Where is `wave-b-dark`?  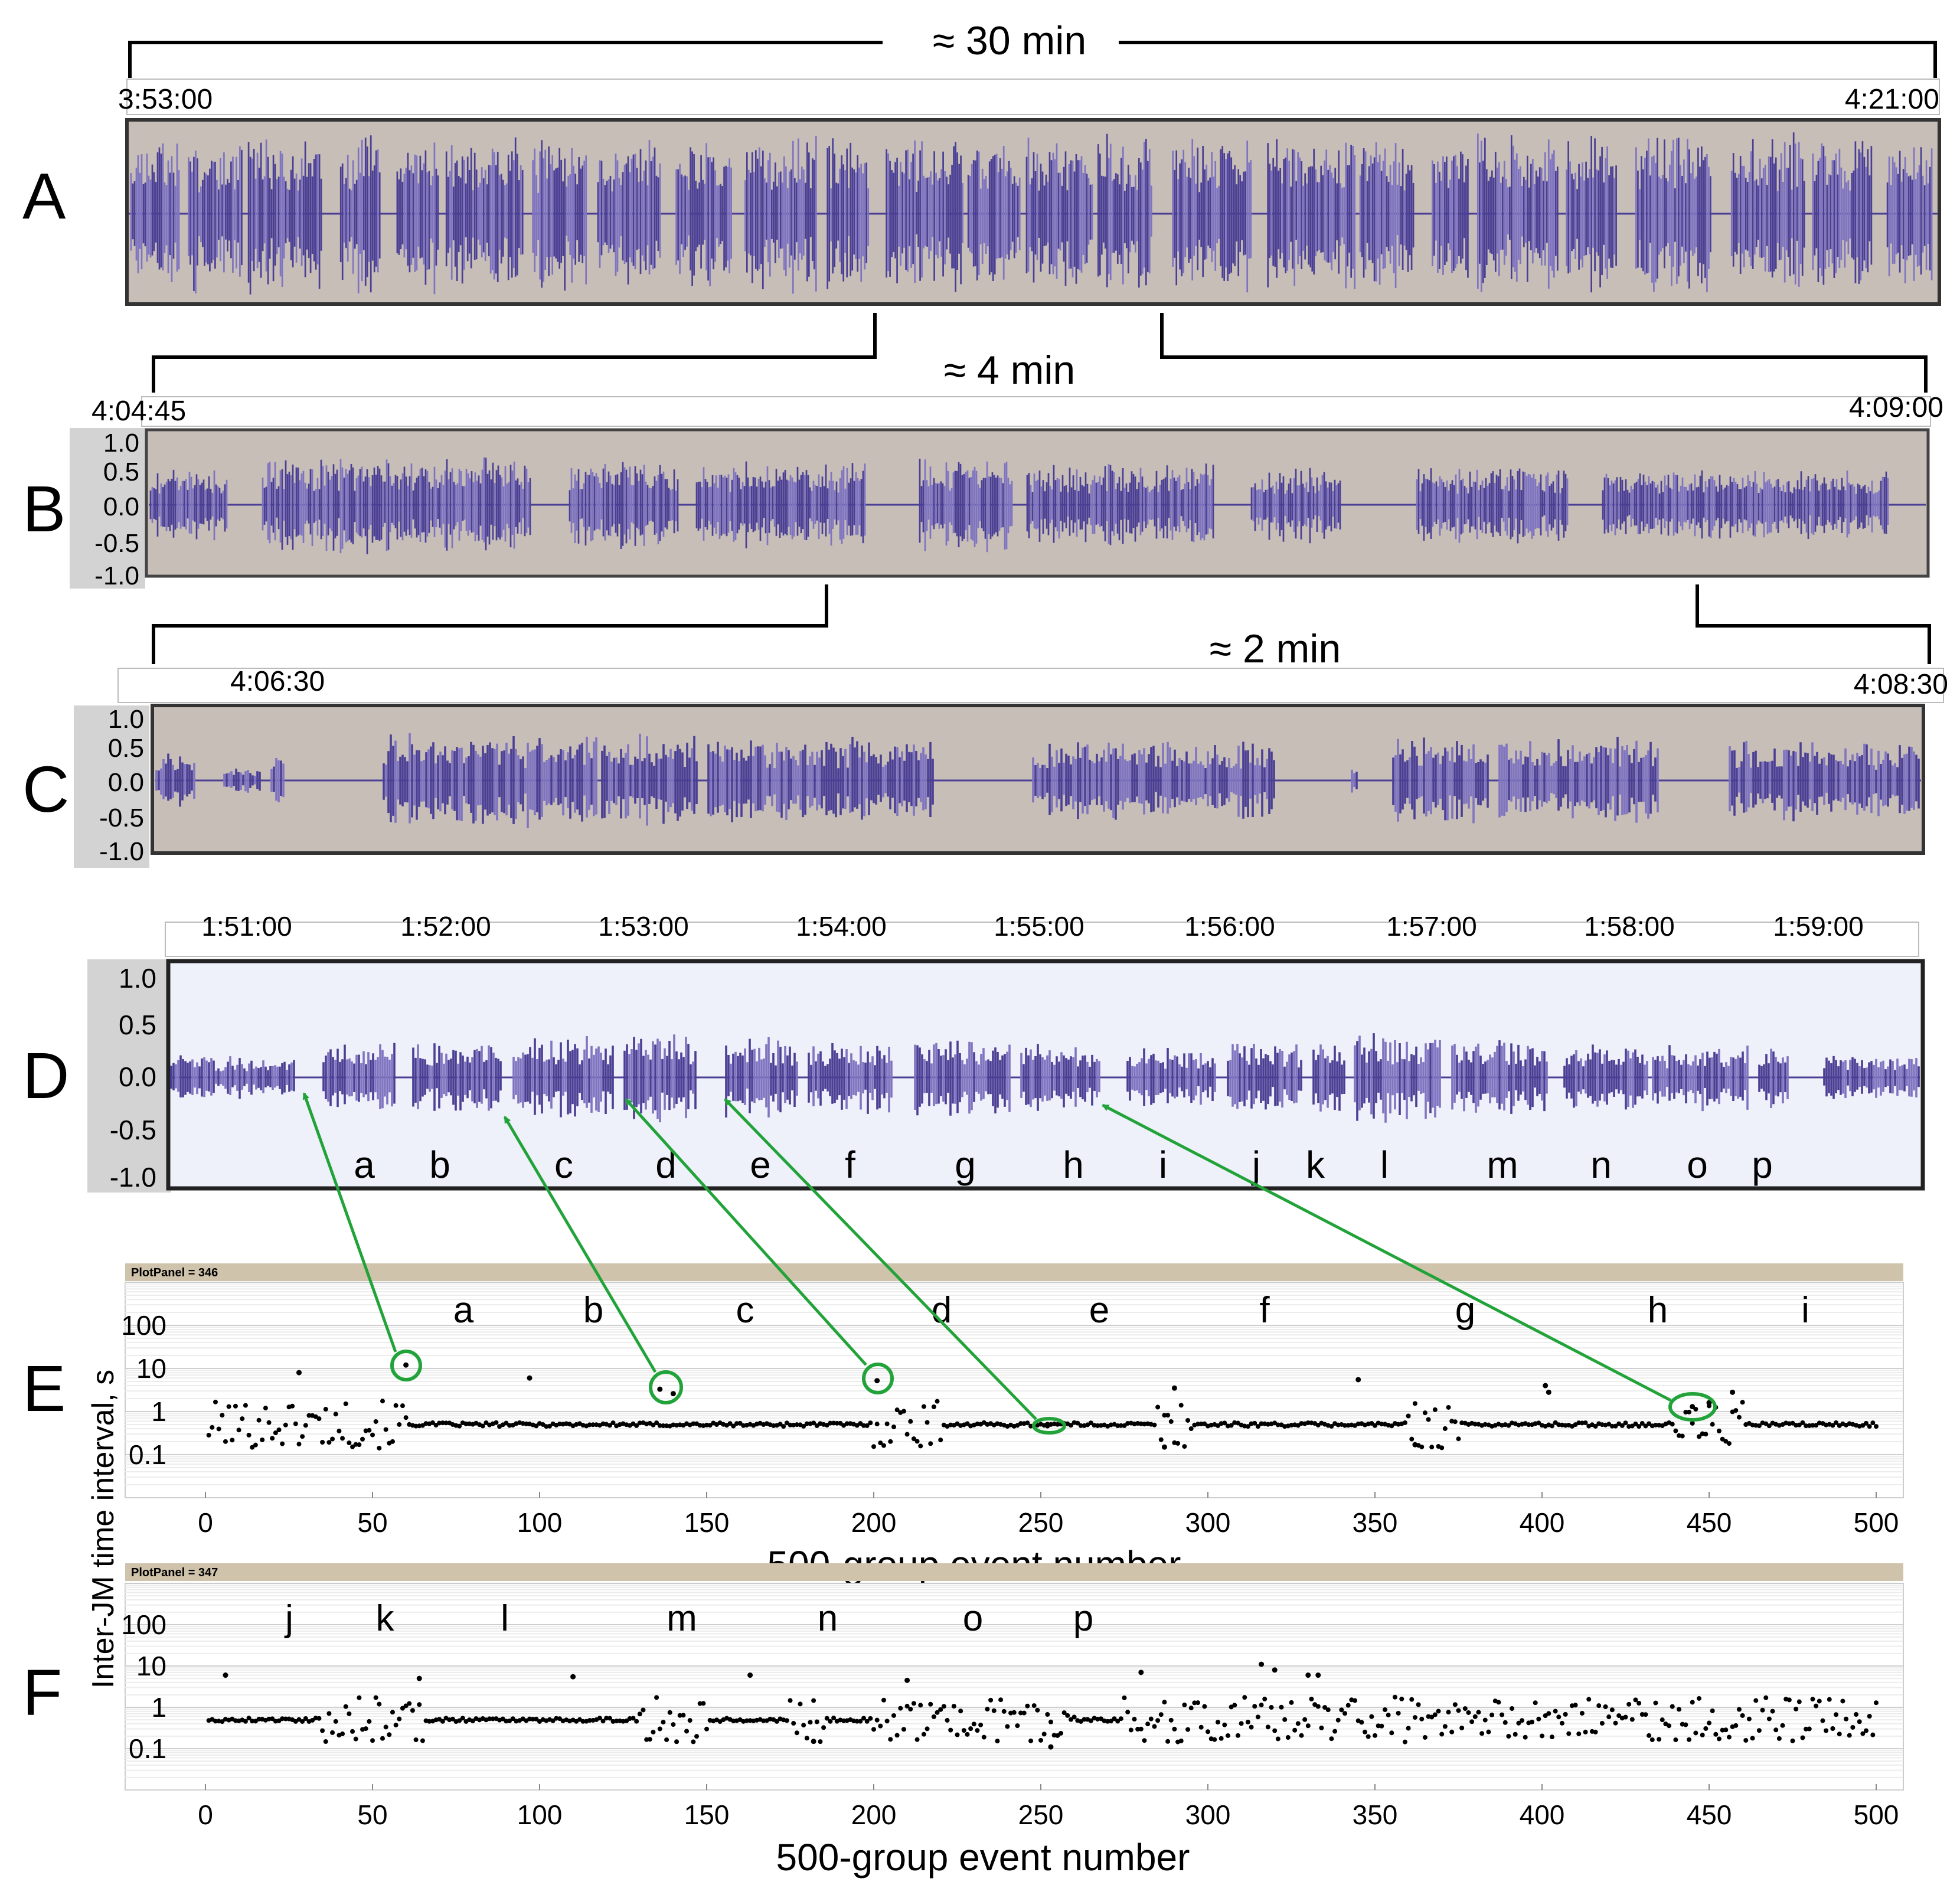
wave-b-dark is located at coordinates (1018, 506).